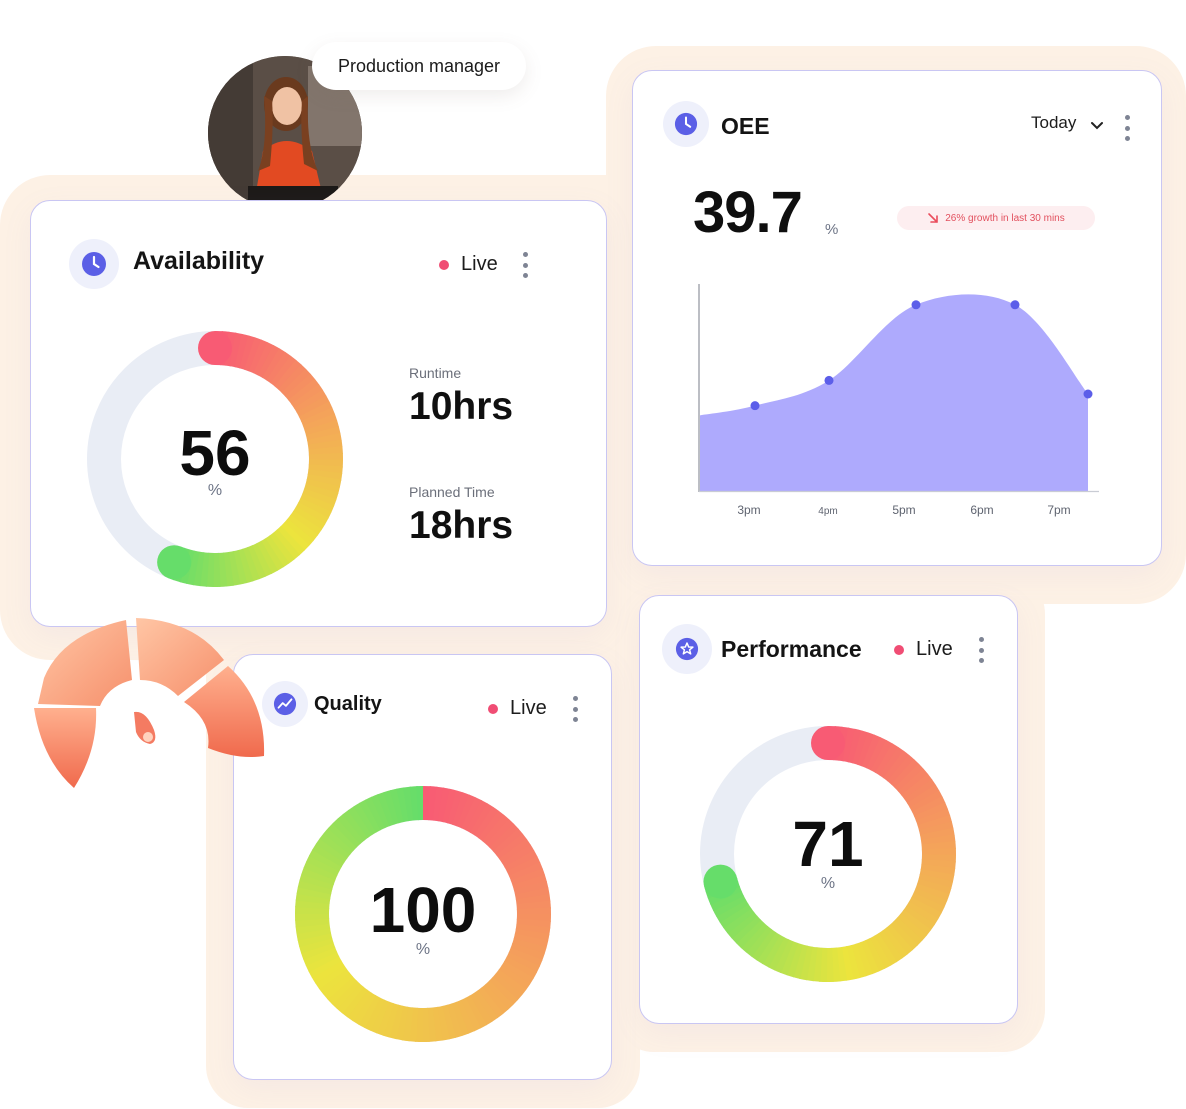  I want to click on oee-icon-wrap, so click(686, 124).